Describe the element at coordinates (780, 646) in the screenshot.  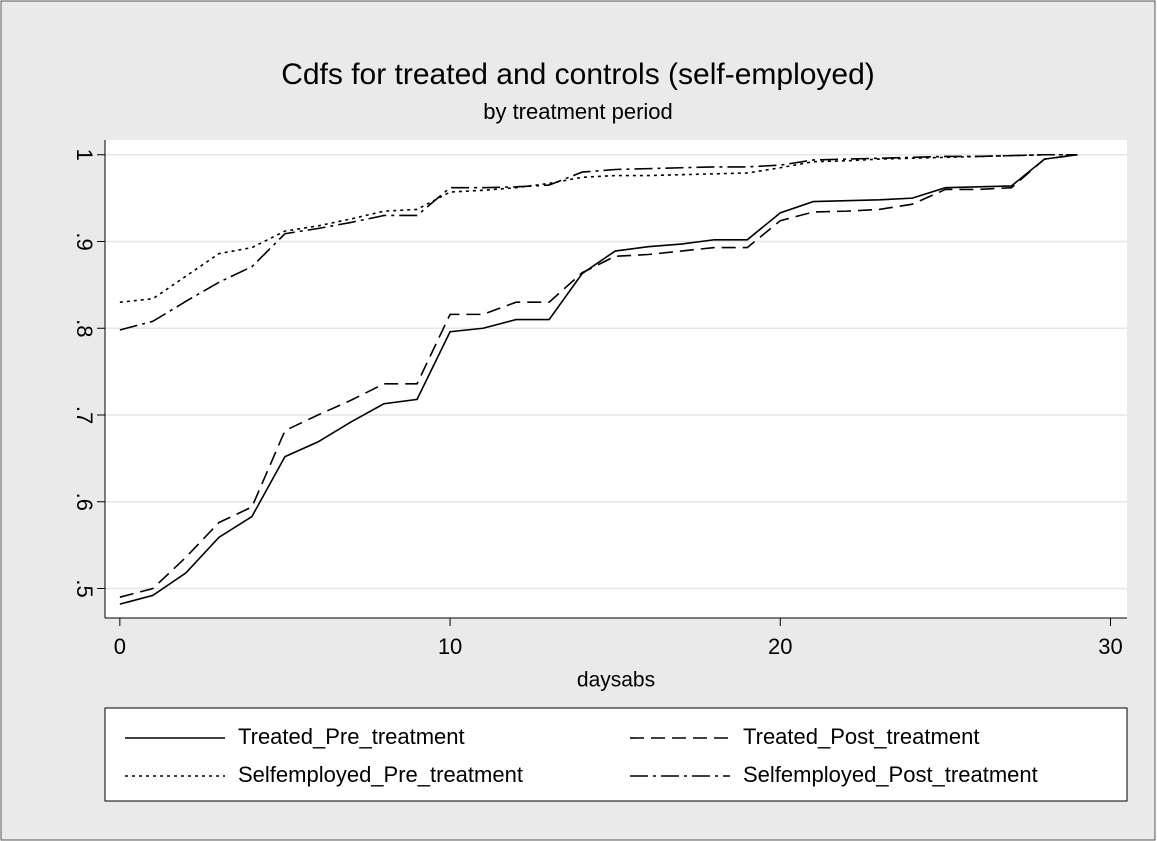
I see `x-tick-label: 20` at that location.